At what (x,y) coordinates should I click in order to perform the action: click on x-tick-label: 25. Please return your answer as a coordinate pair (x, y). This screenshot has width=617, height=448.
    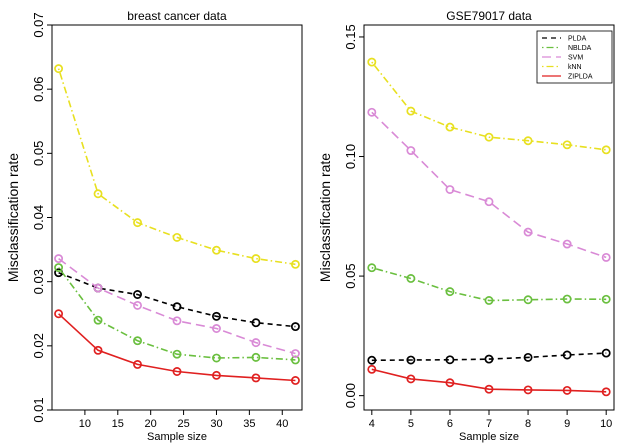
    Looking at the image, I should click on (183, 424).